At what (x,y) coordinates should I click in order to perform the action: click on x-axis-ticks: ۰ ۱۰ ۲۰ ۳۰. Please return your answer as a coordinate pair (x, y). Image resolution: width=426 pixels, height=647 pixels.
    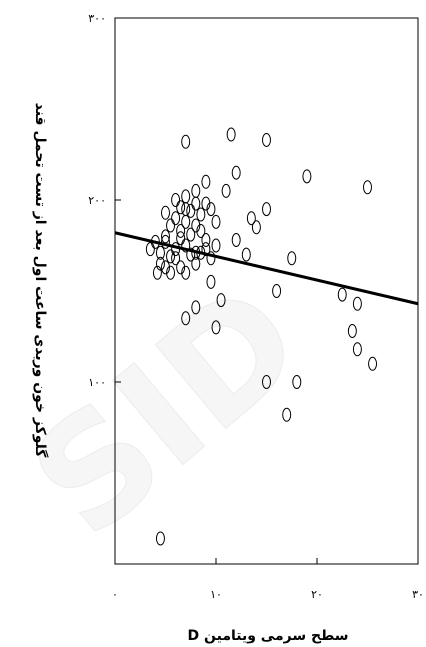
    Looking at the image, I should click on (268, 579).